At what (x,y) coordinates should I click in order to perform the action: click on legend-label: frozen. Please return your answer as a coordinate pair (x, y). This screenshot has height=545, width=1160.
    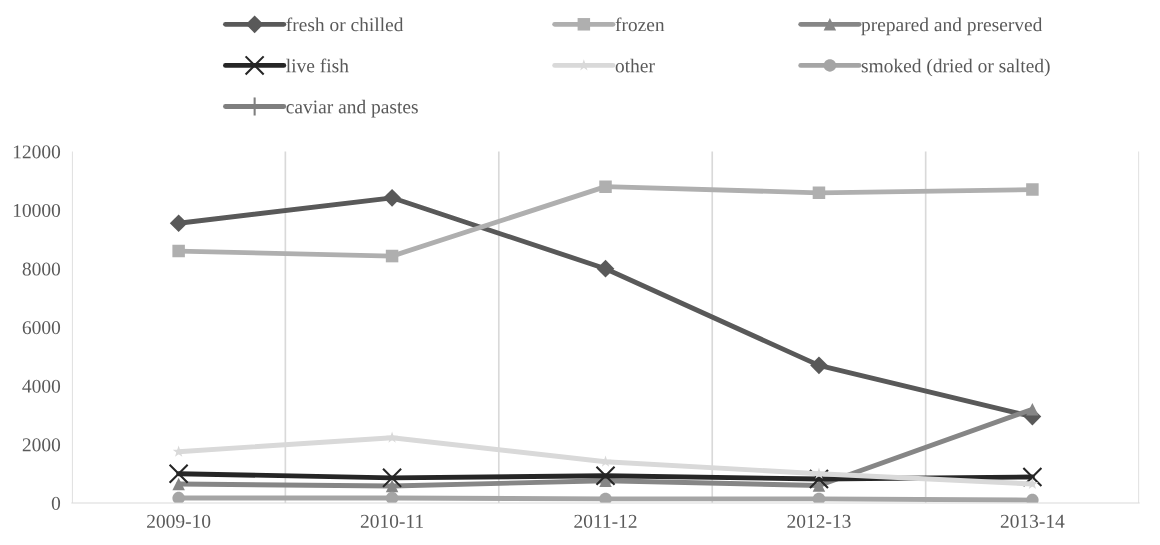
    Looking at the image, I should click on (640, 24).